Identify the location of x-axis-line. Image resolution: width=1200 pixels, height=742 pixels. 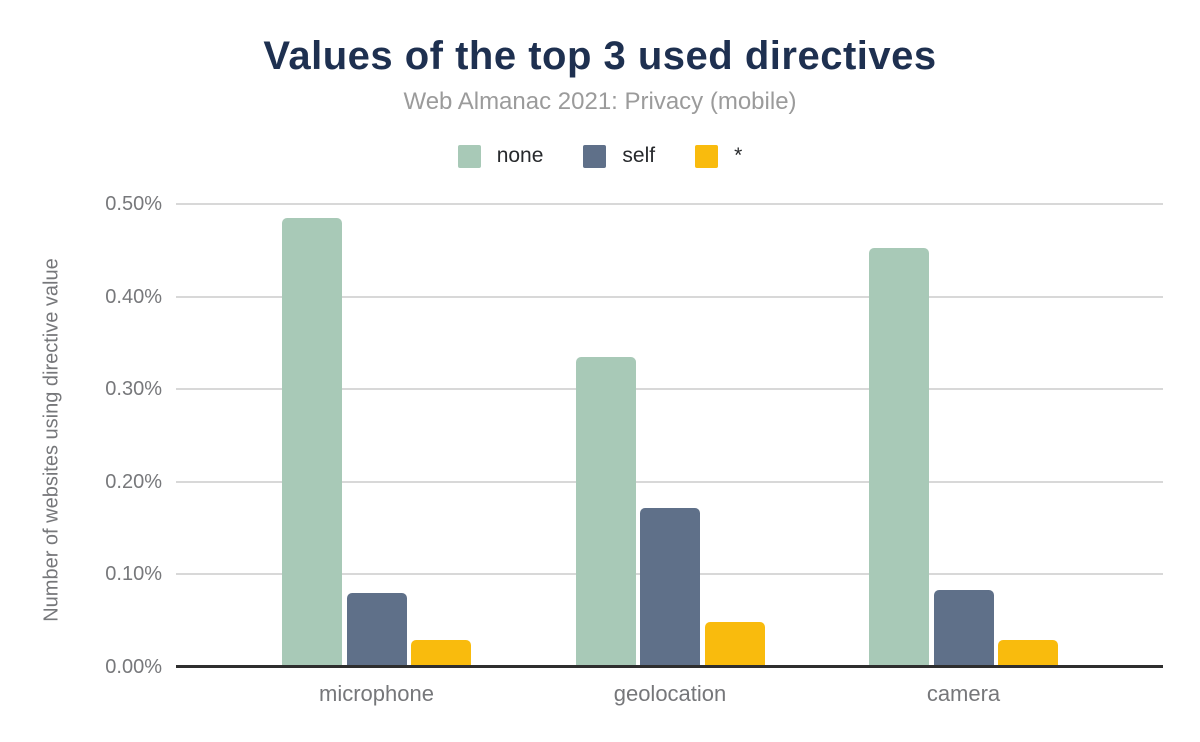
(669, 666).